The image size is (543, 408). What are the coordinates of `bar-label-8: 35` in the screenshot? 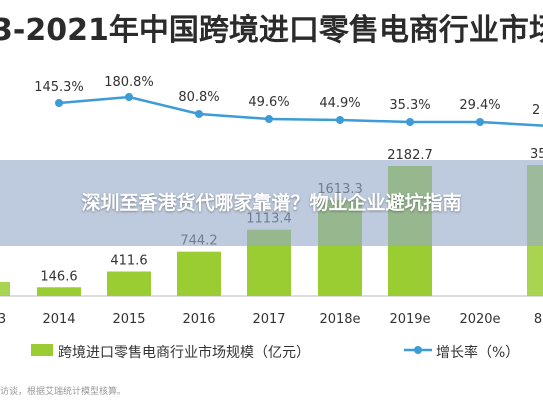 It's located at (536, 154).